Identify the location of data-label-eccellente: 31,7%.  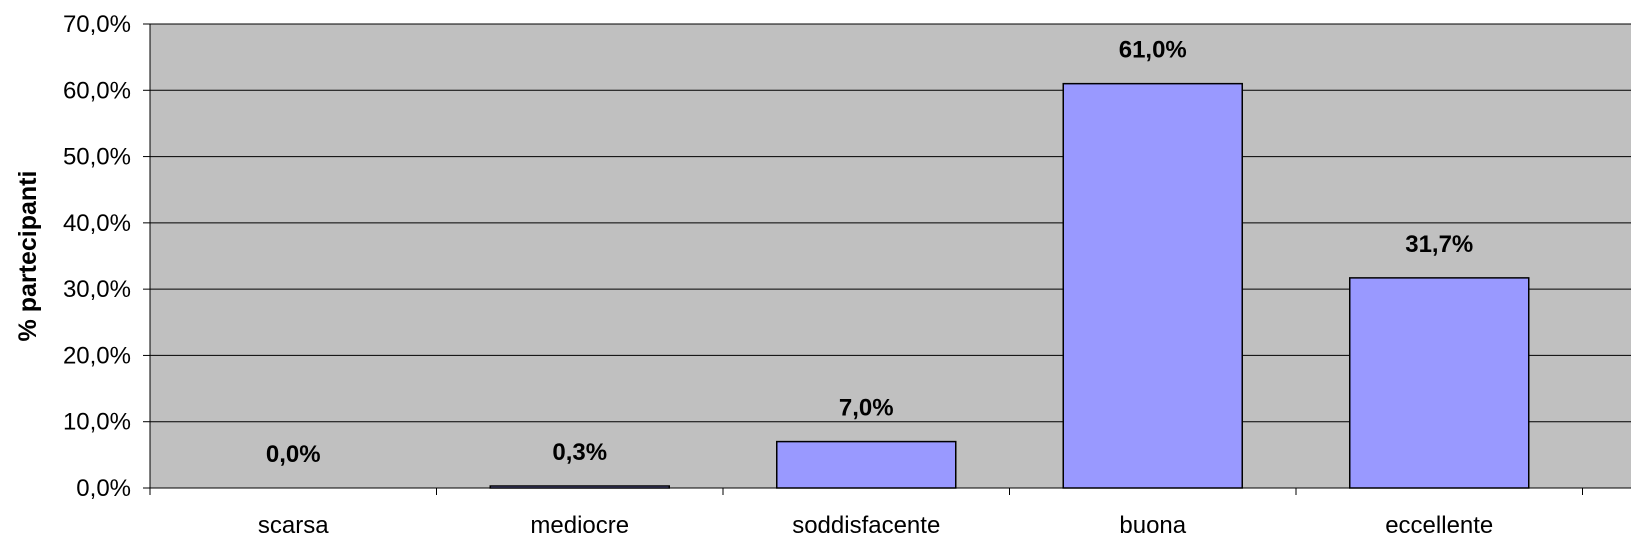
(1439, 244).